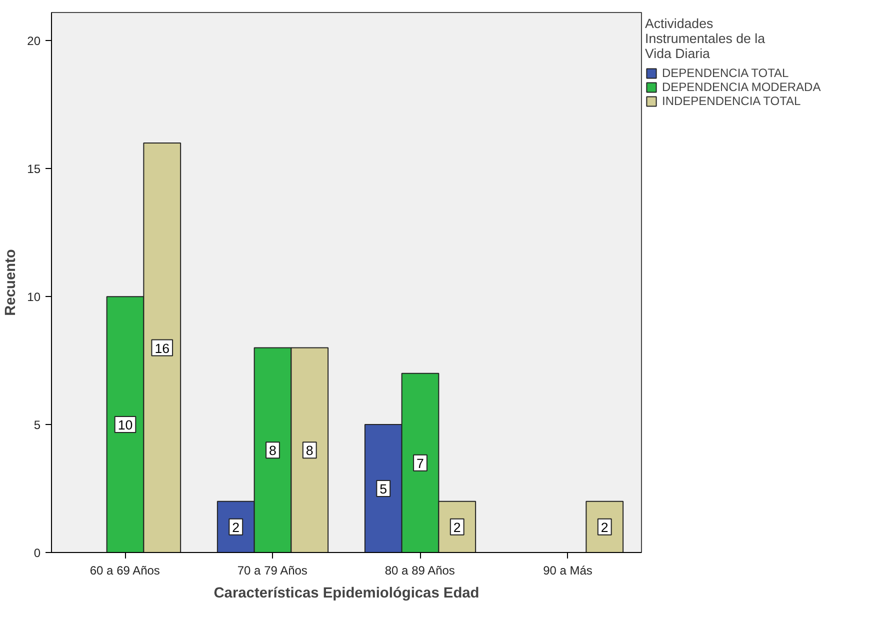 Image resolution: width=884 pixels, height=640 pixels. I want to click on y-axis-title: Recuento, so click(11, 282).